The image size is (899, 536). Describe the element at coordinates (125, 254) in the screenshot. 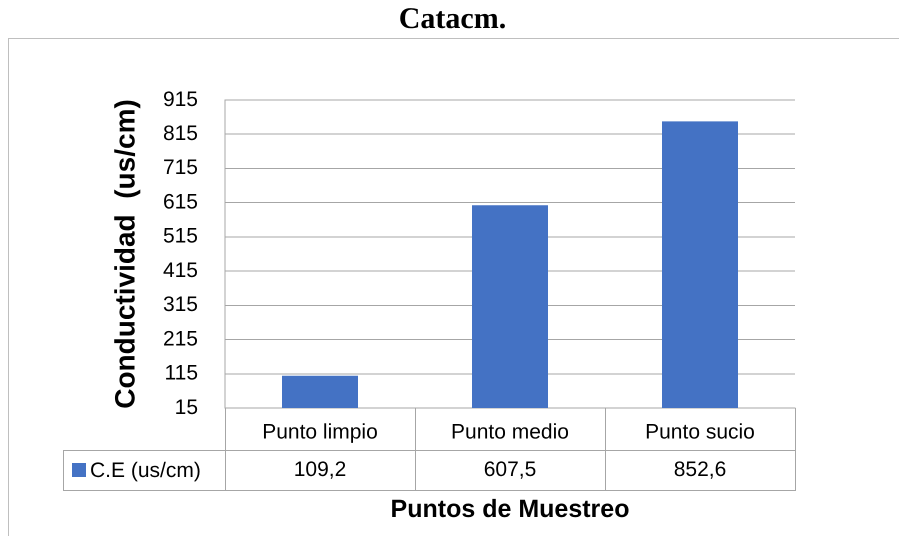

I see `y-axis-title: Conductividad (us/cm)` at that location.